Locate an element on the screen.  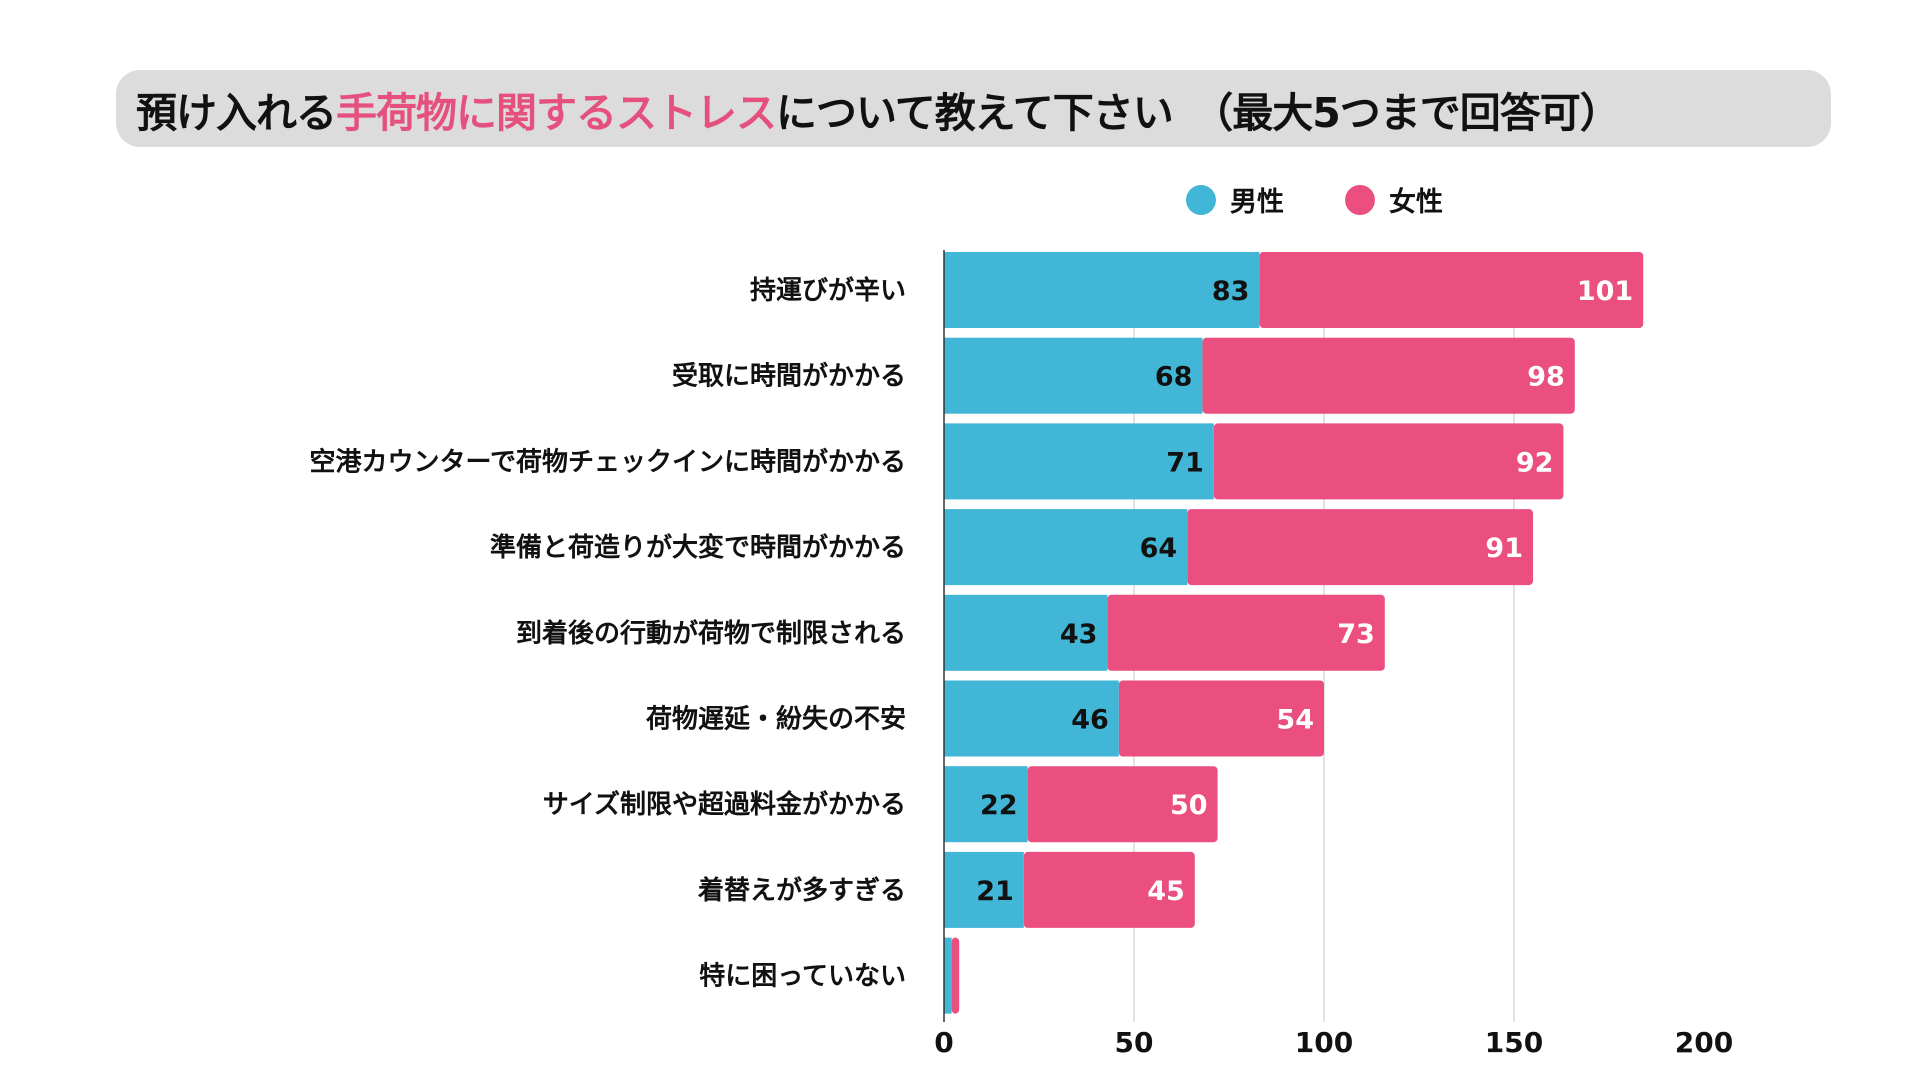
data-label-female: 73 is located at coordinates (1356, 634).